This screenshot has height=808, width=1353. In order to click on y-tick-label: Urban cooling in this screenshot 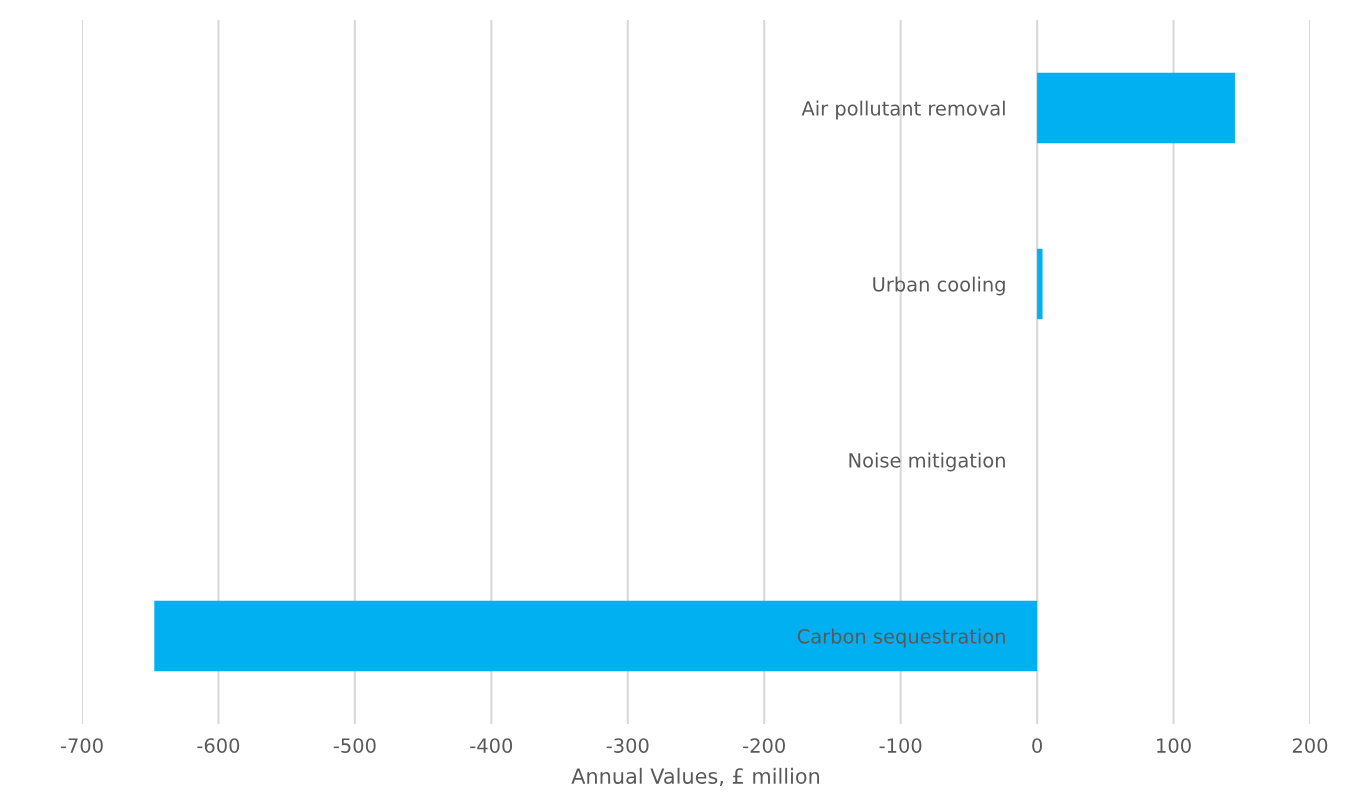, I will do `click(939, 286)`.